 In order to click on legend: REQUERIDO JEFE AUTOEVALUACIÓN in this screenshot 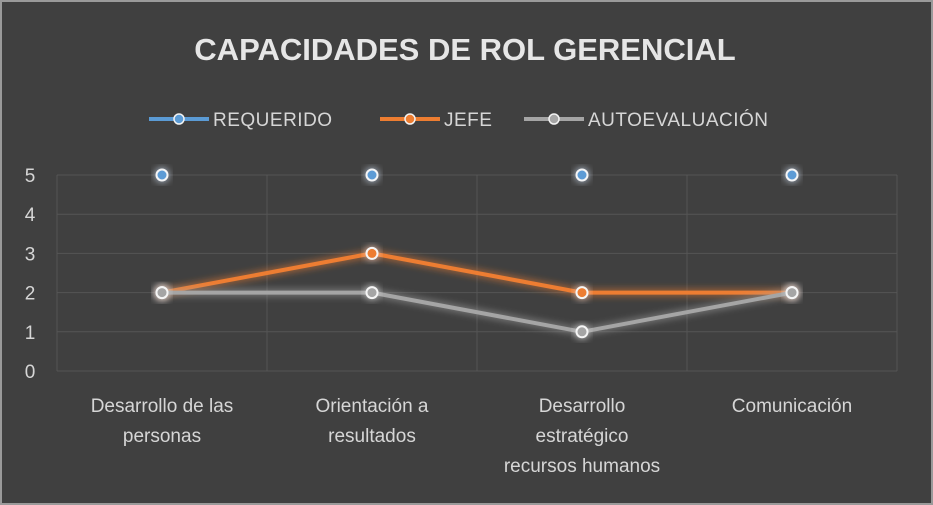, I will do `click(459, 120)`.